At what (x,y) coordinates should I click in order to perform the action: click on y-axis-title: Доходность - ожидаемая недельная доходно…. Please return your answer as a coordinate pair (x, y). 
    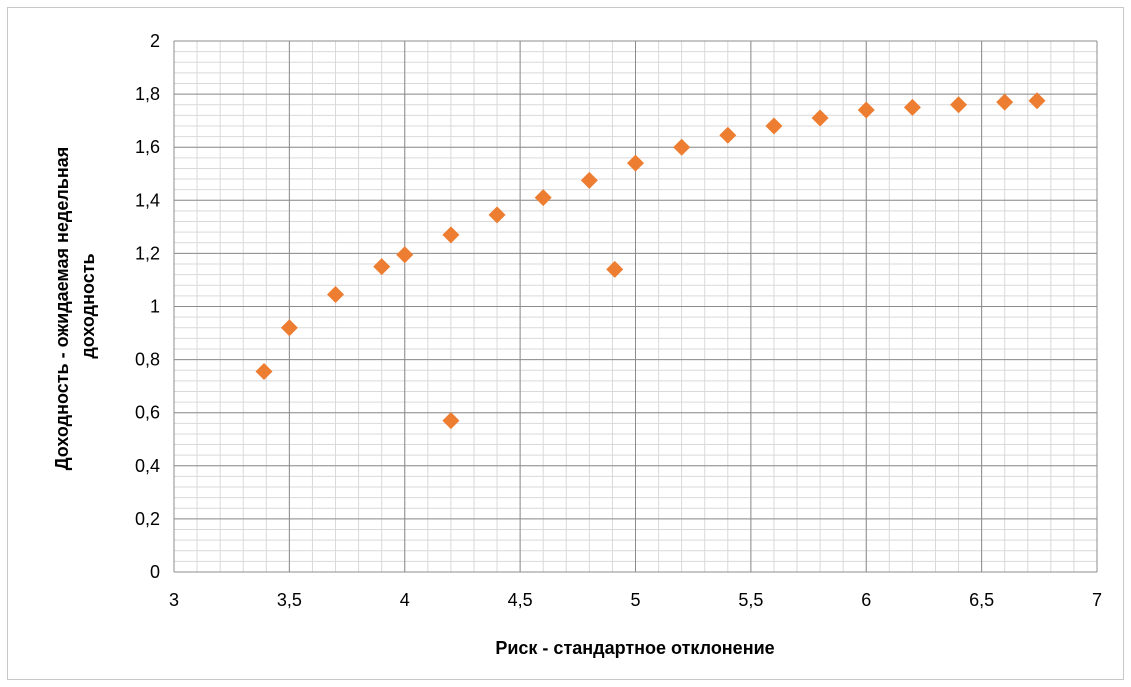
    Looking at the image, I should click on (75, 306).